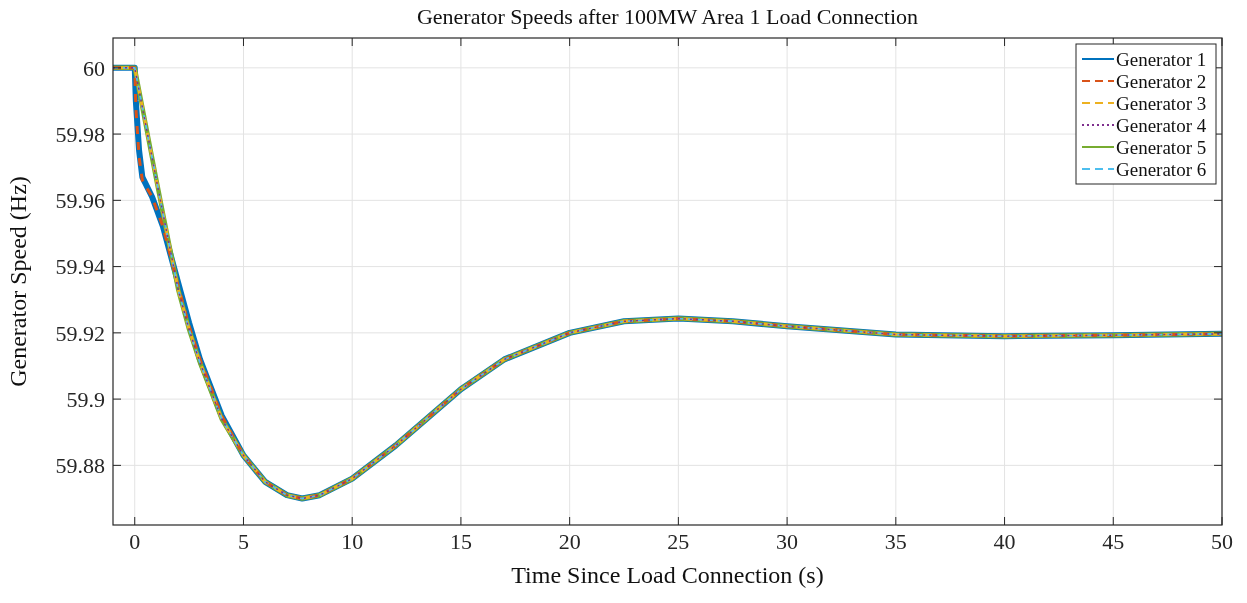 This screenshot has height=603, width=1247. Describe the element at coordinates (569, 541) in the screenshot. I see `x-tick-label: 20` at that location.